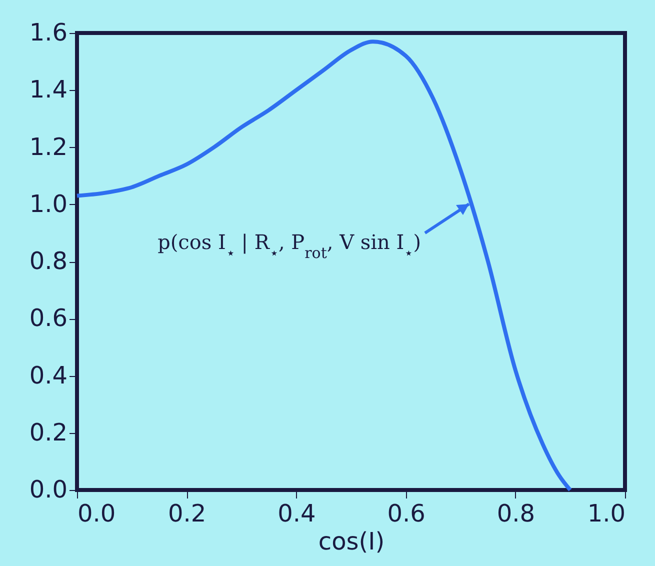 This screenshot has height=566, width=655. Describe the element at coordinates (48, 90) in the screenshot. I see `y-tick-label: 1.4` at that location.